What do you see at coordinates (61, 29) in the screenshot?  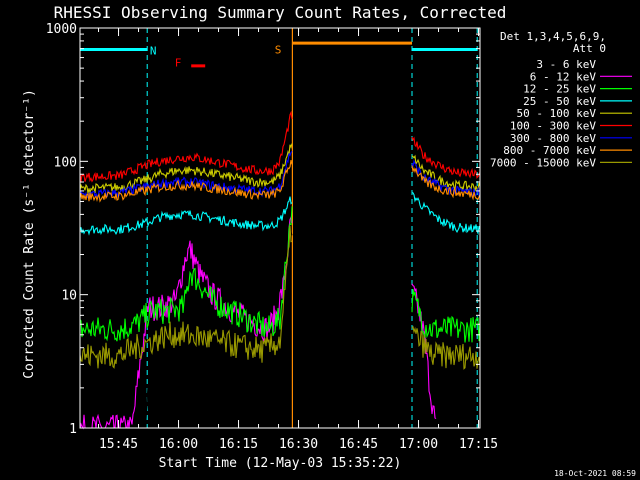 I see `y-tick-label-3: 1000` at bounding box center [61, 29].